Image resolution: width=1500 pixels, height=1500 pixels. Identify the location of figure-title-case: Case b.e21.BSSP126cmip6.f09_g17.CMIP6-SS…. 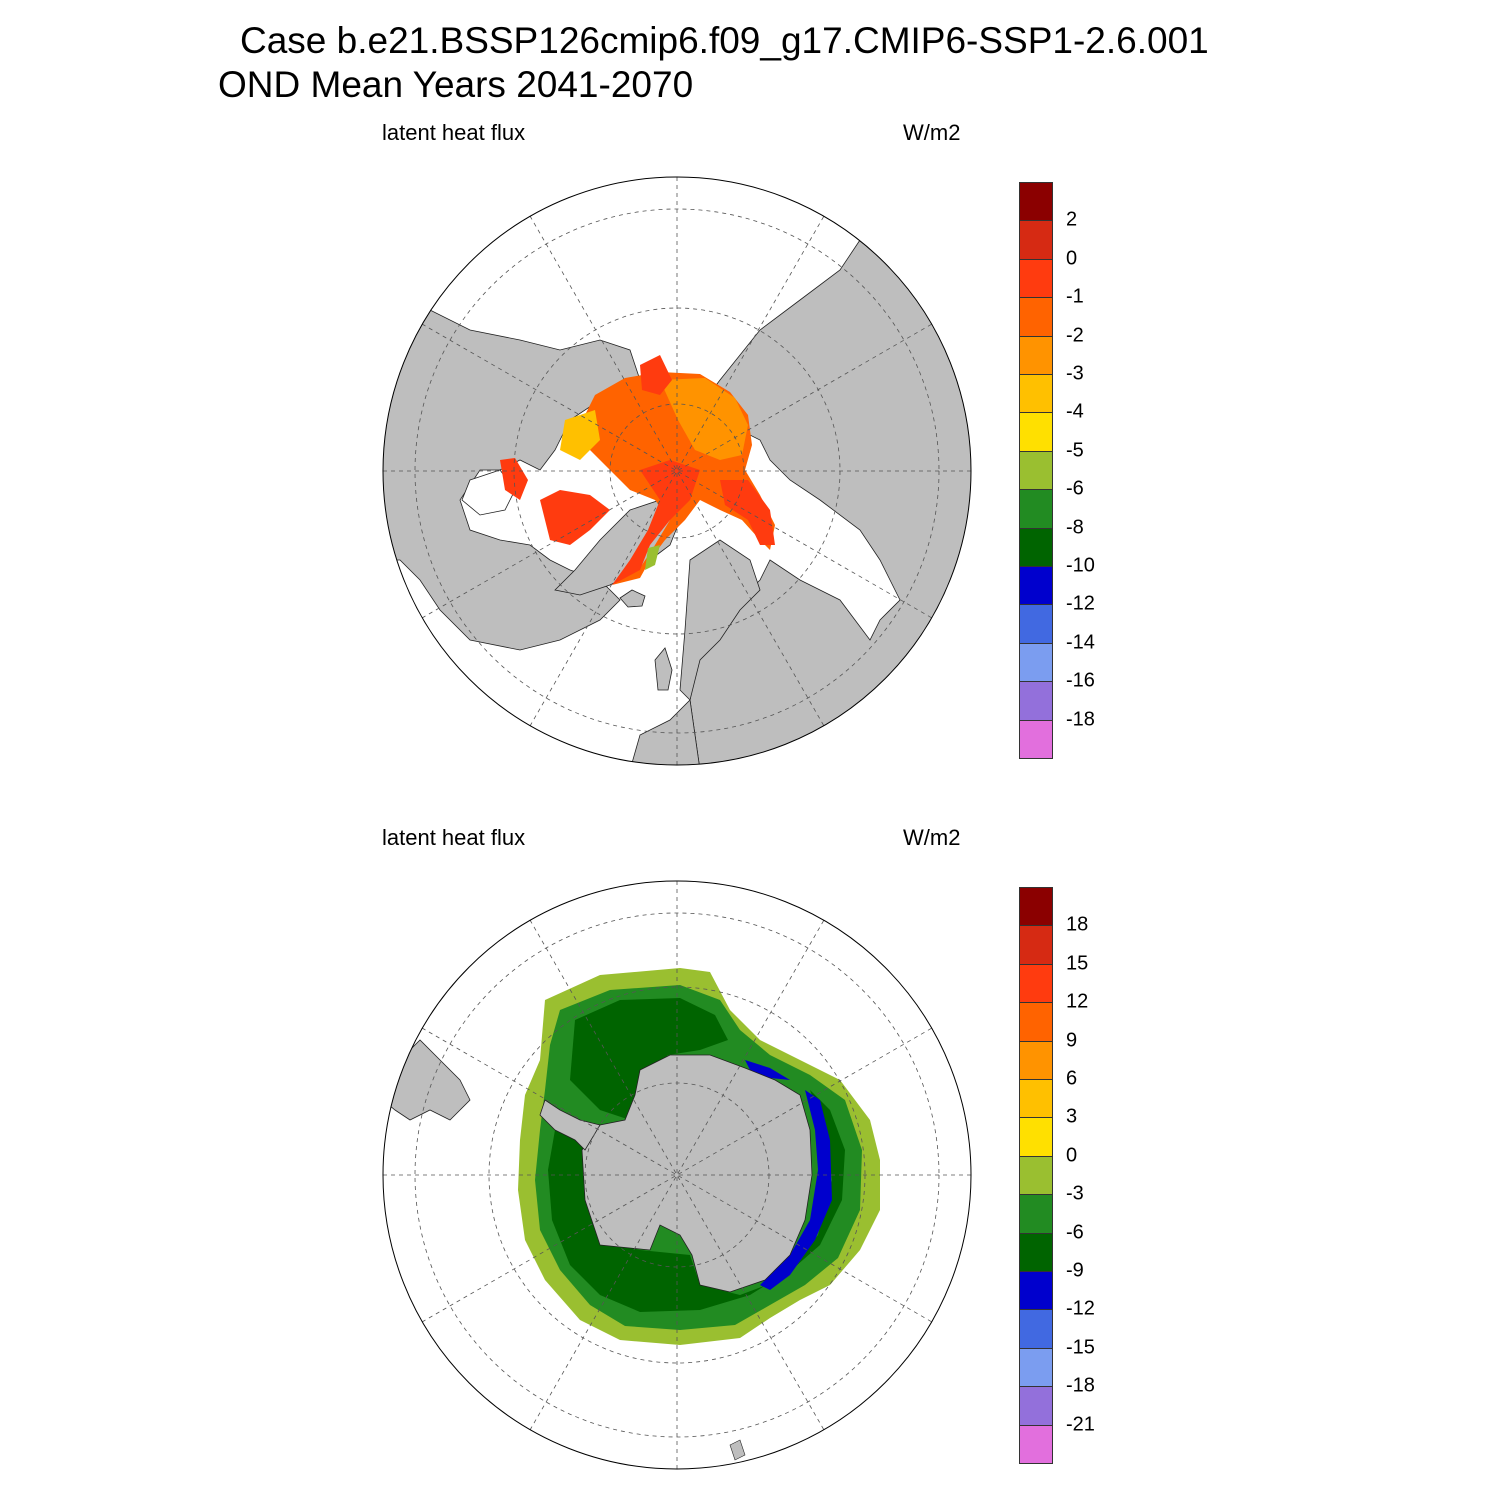
(724, 40).